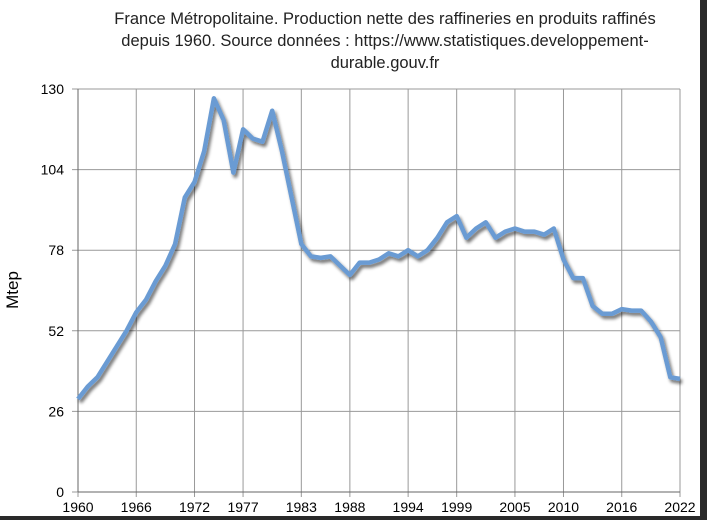  I want to click on x-tick-label: 1988, so click(349, 507).